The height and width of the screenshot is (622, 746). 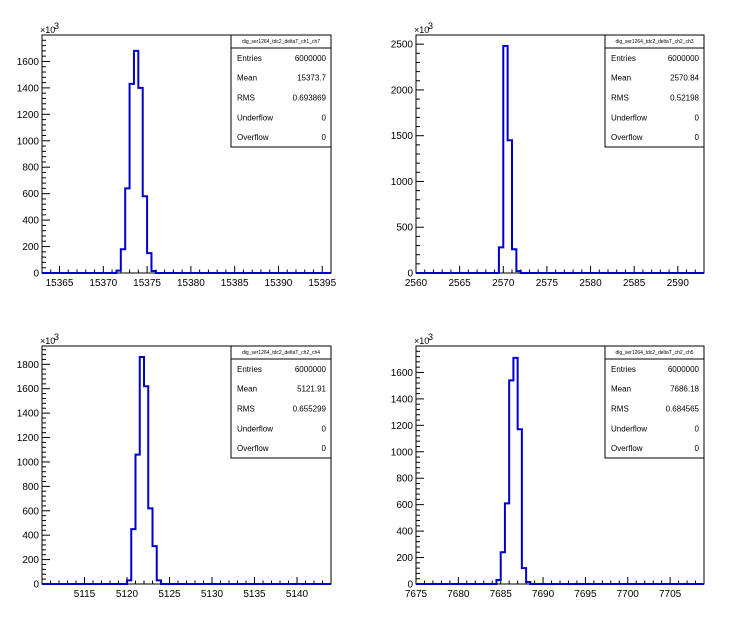 What do you see at coordinates (402, 45) in the screenshot?
I see `y-tick-label: 2500` at bounding box center [402, 45].